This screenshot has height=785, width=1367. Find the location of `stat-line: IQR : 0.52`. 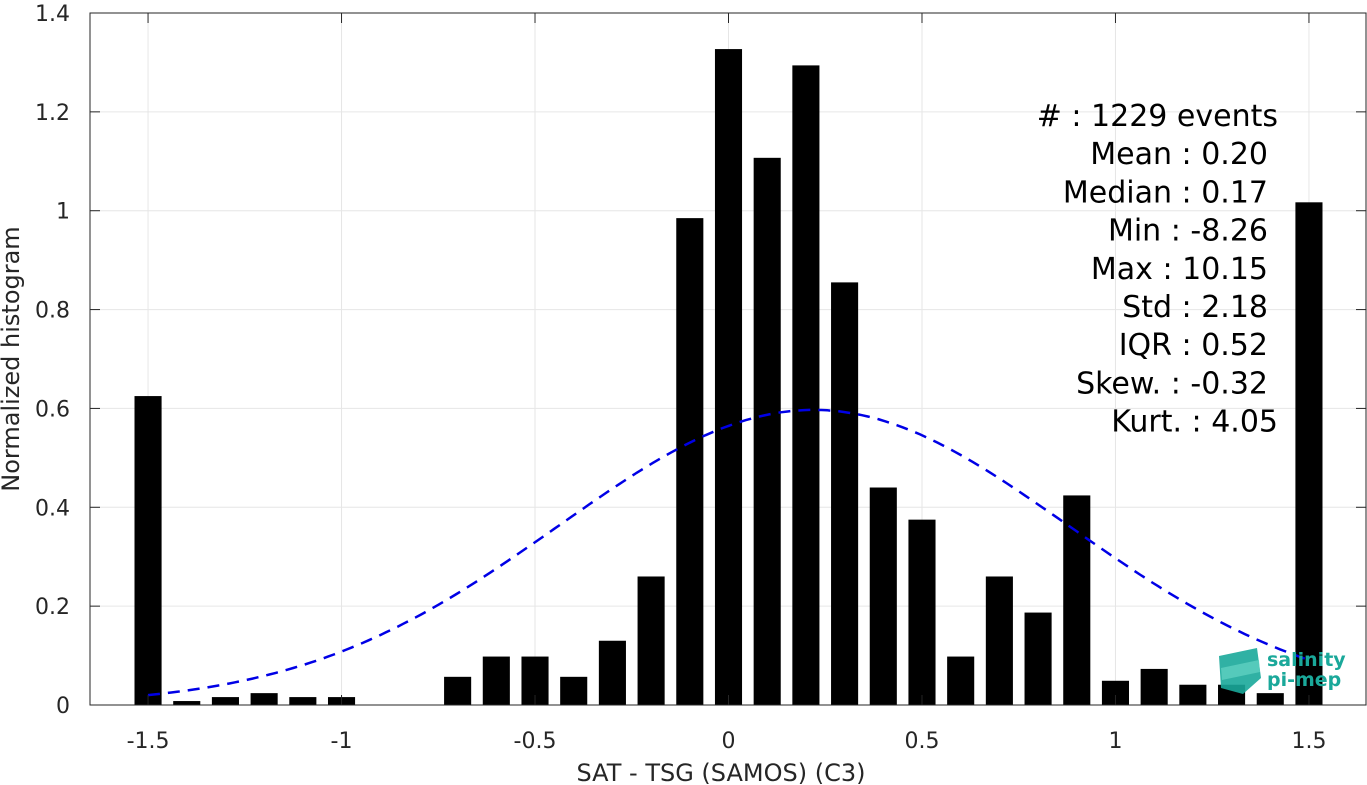

stat-line: IQR : 0.52 is located at coordinates (1193, 345).